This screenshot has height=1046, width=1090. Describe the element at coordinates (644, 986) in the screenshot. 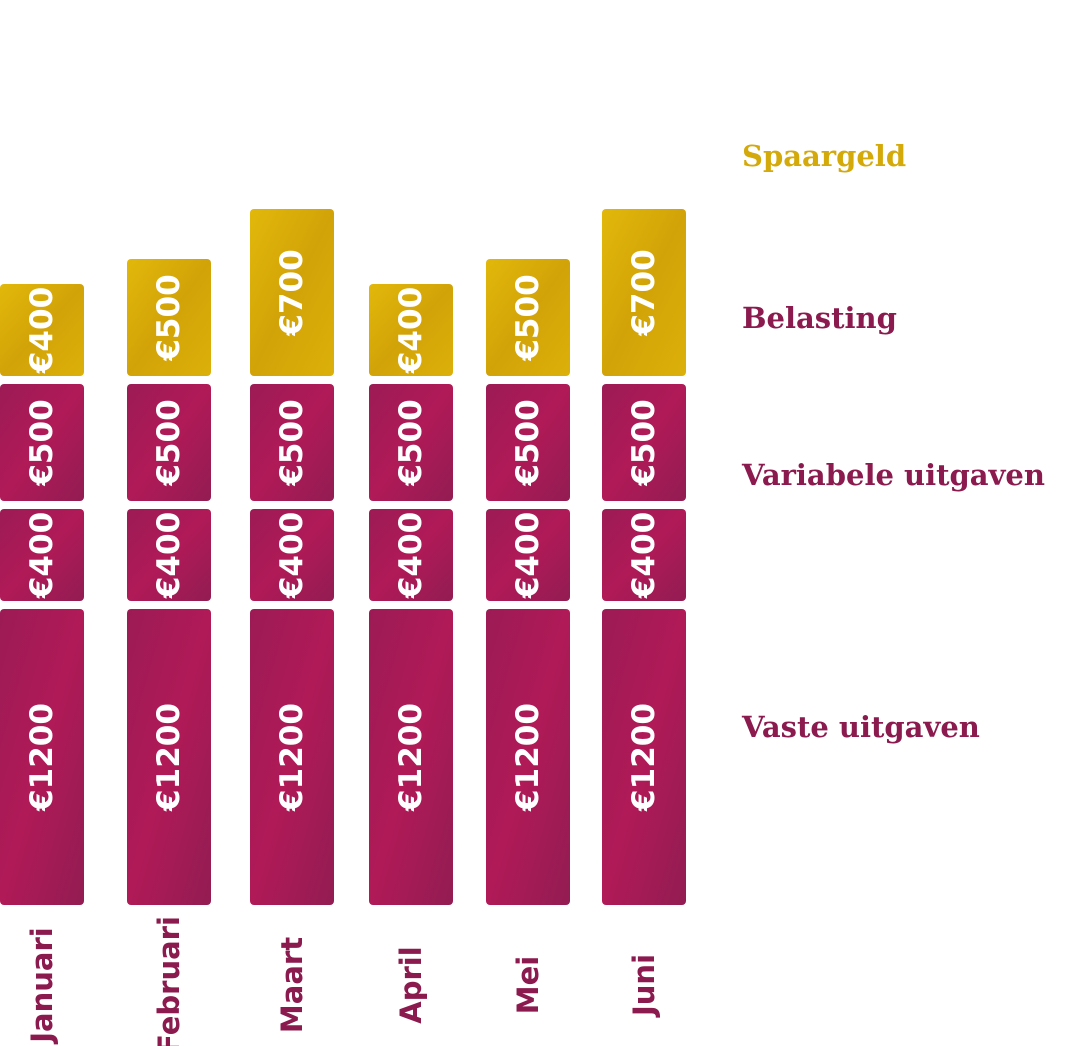

I see `month-label-juni: Juni` at that location.